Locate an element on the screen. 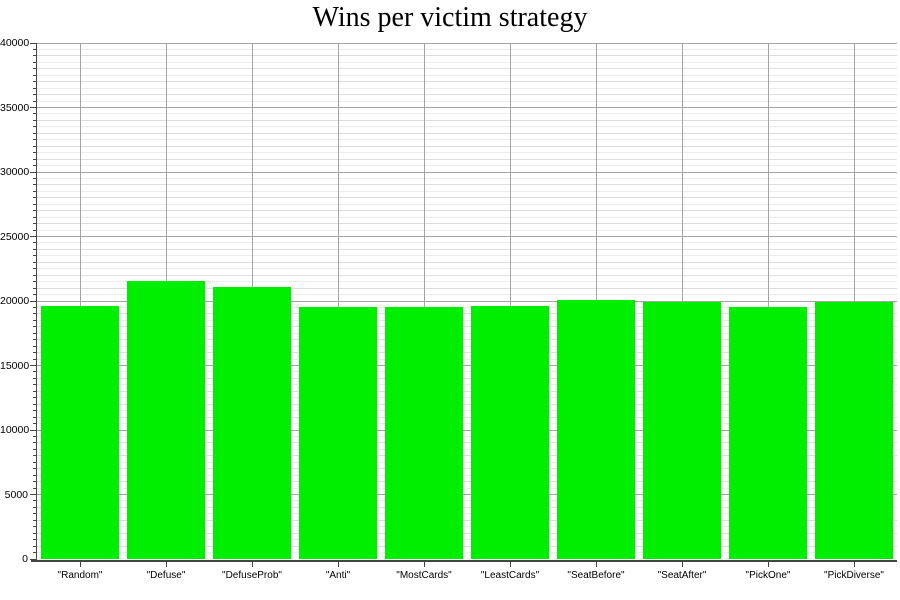 The width and height of the screenshot is (900, 600). x-axis-category-label: "Defuse" is located at coordinates (166, 575).